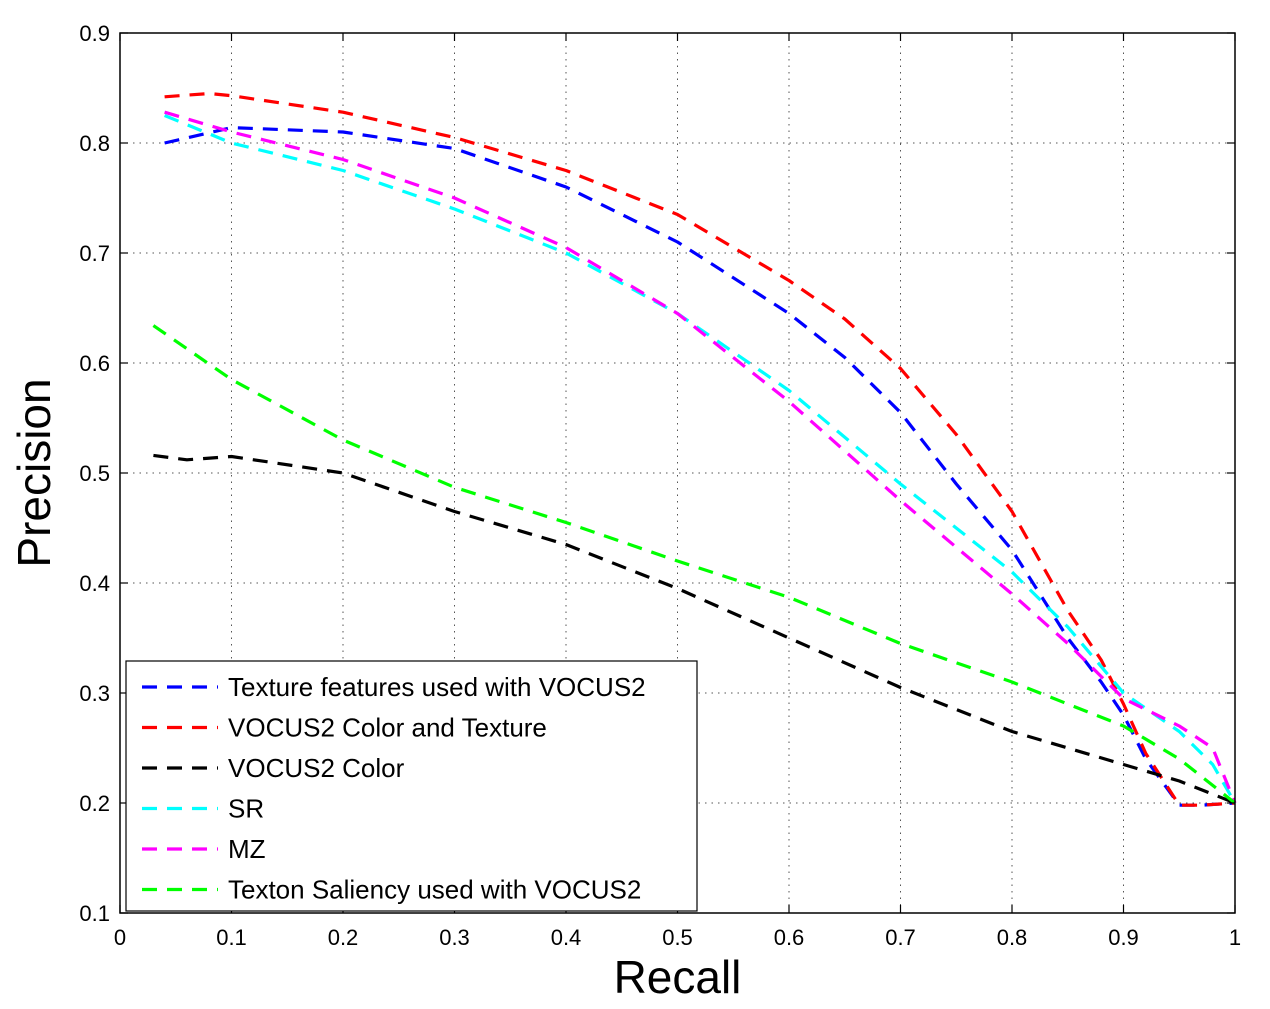 This screenshot has height=1009, width=1270. Describe the element at coordinates (94, 253) in the screenshot. I see `y-tick-label: 0.7` at that location.